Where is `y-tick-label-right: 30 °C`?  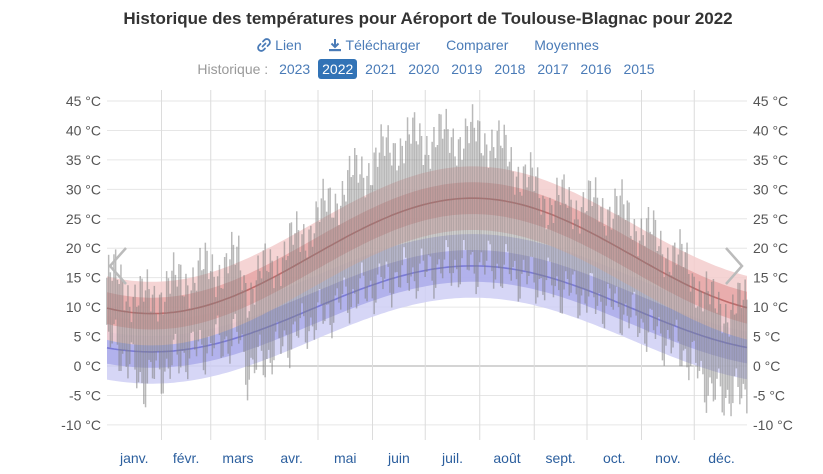
y-tick-label-right: 30 °C is located at coordinates (770, 189).